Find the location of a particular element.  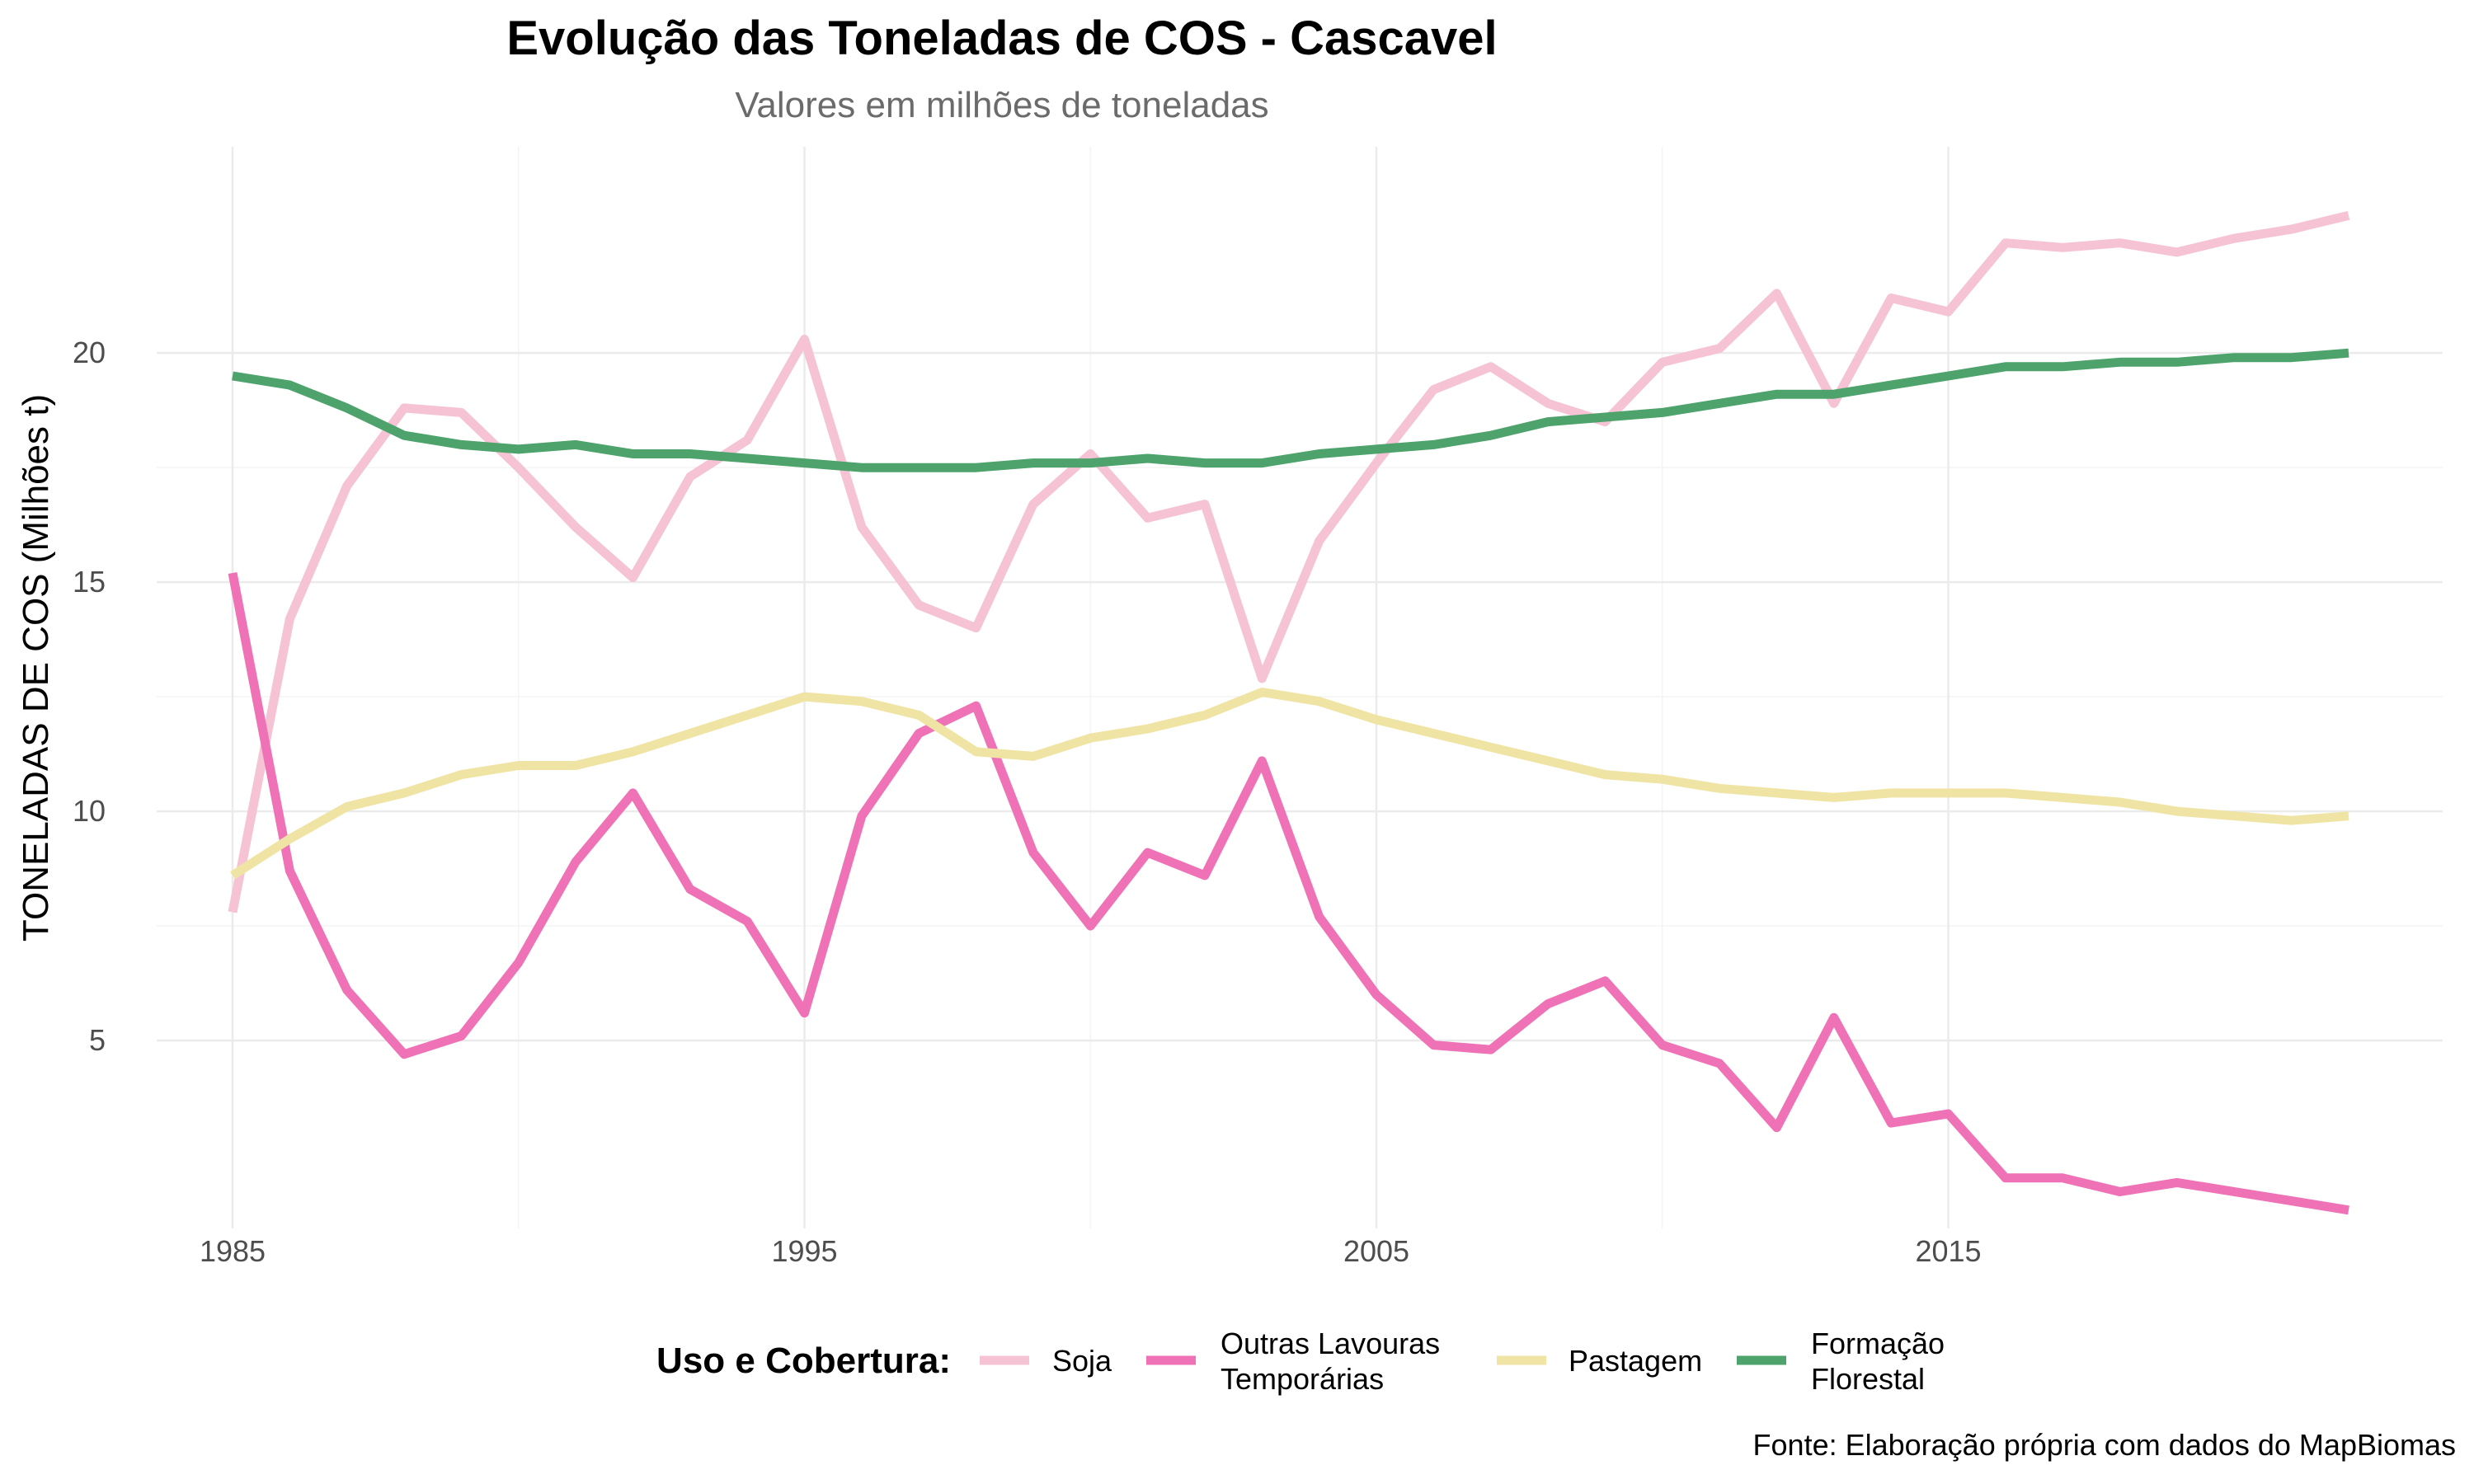

legend-label-forma-o-florestal: Formação is located at coordinates (1878, 1343).